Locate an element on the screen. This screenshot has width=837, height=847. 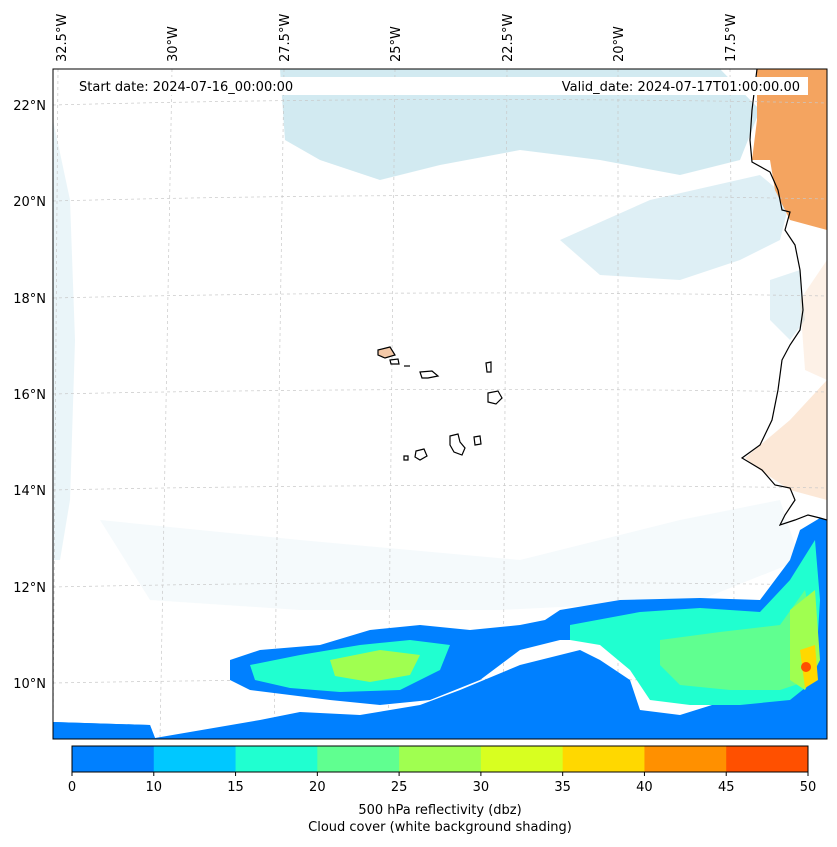
colorbar: 0 10 15 20 25 30 35 40 45 50 is located at coordinates (442, 770).